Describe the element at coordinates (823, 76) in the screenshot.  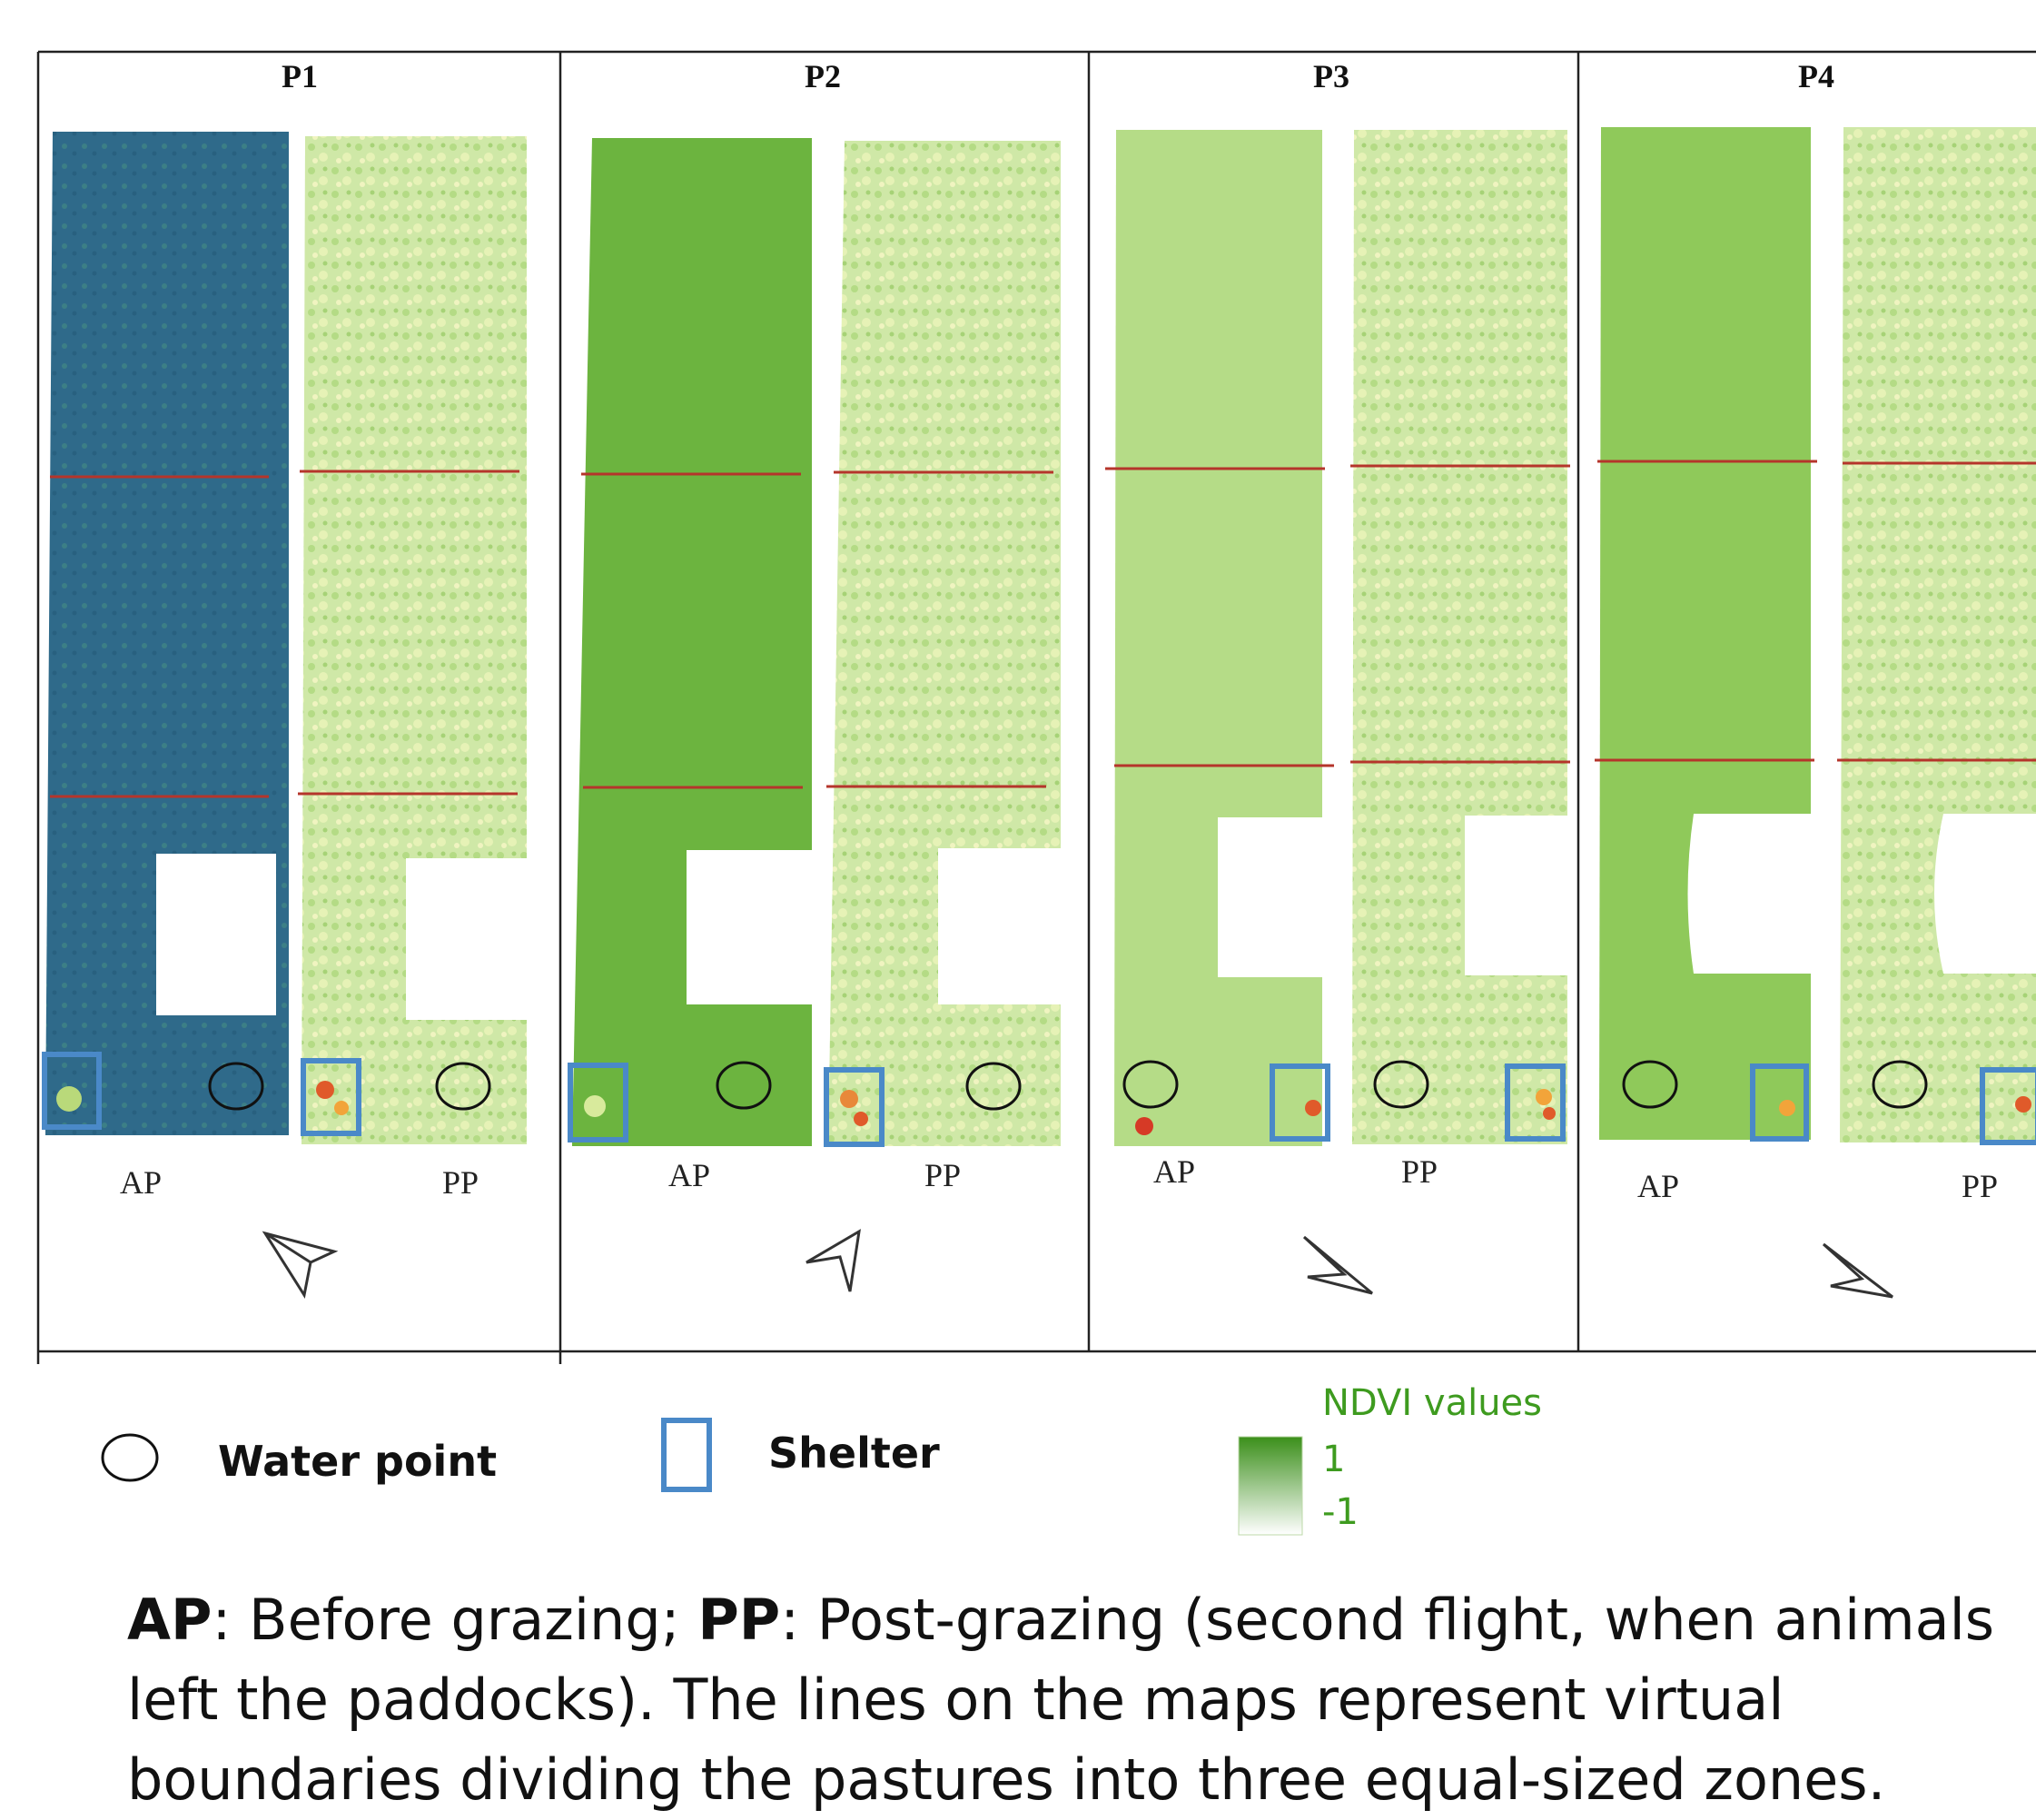
I see `panel-title-p2: P2` at that location.